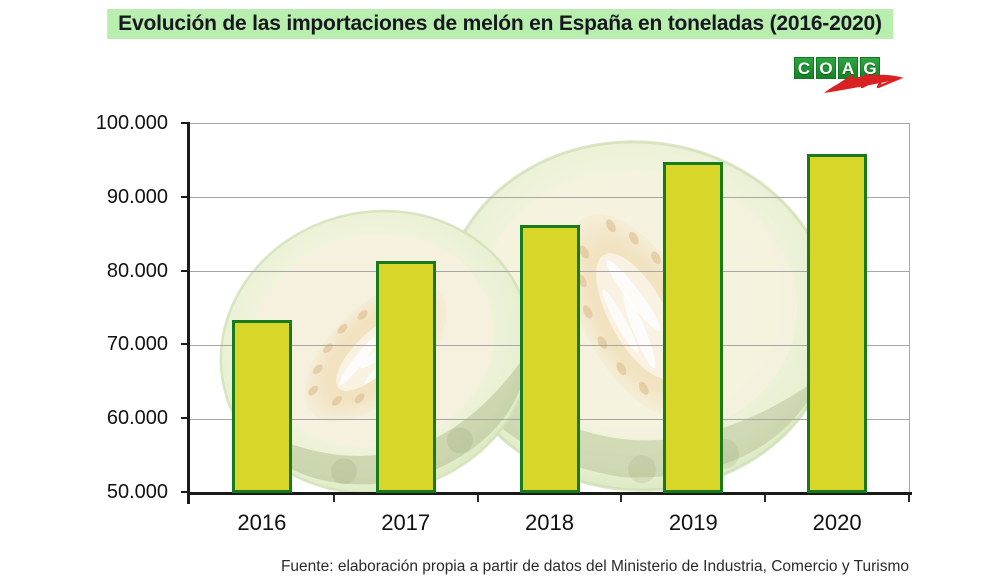 Image resolution: width=1000 pixels, height=588 pixels. Describe the element at coordinates (549, 522) in the screenshot. I see `x-axis-label-2018: 2018` at that location.